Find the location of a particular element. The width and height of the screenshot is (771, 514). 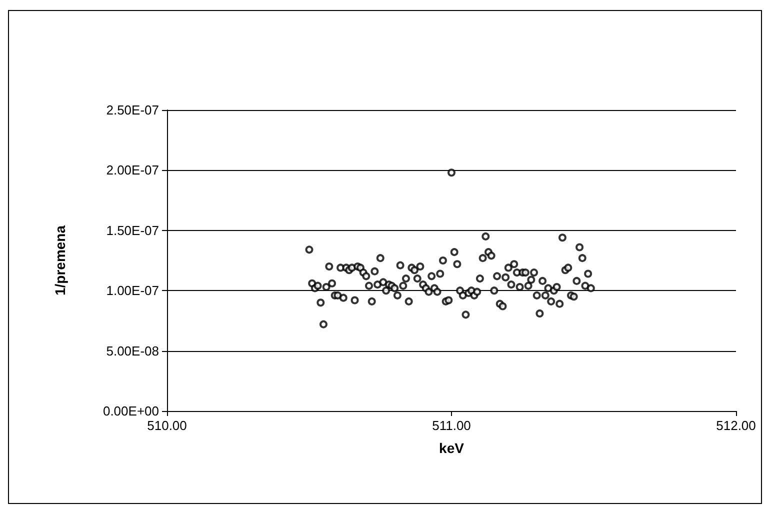

y-tick-label: 1.00E-07 is located at coordinates (132, 290).